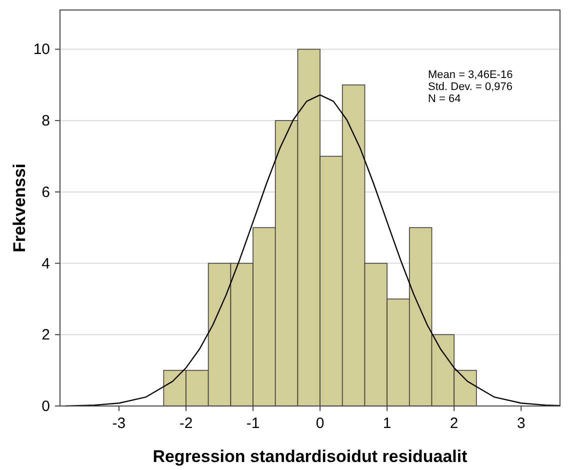 The image size is (571, 470). What do you see at coordinates (41, 49) in the screenshot?
I see `y-tick-label: 10` at bounding box center [41, 49].